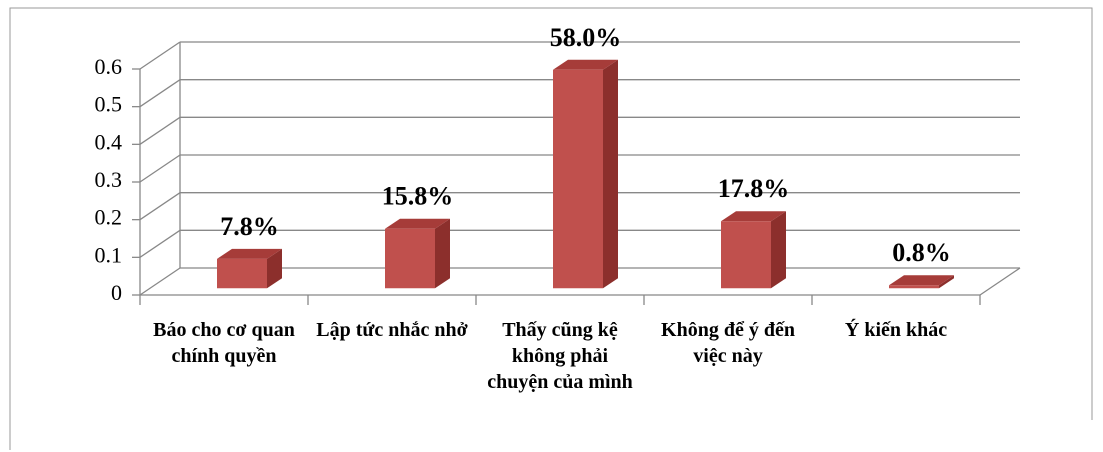  I want to click on value-label: 17.8%, so click(754, 188).